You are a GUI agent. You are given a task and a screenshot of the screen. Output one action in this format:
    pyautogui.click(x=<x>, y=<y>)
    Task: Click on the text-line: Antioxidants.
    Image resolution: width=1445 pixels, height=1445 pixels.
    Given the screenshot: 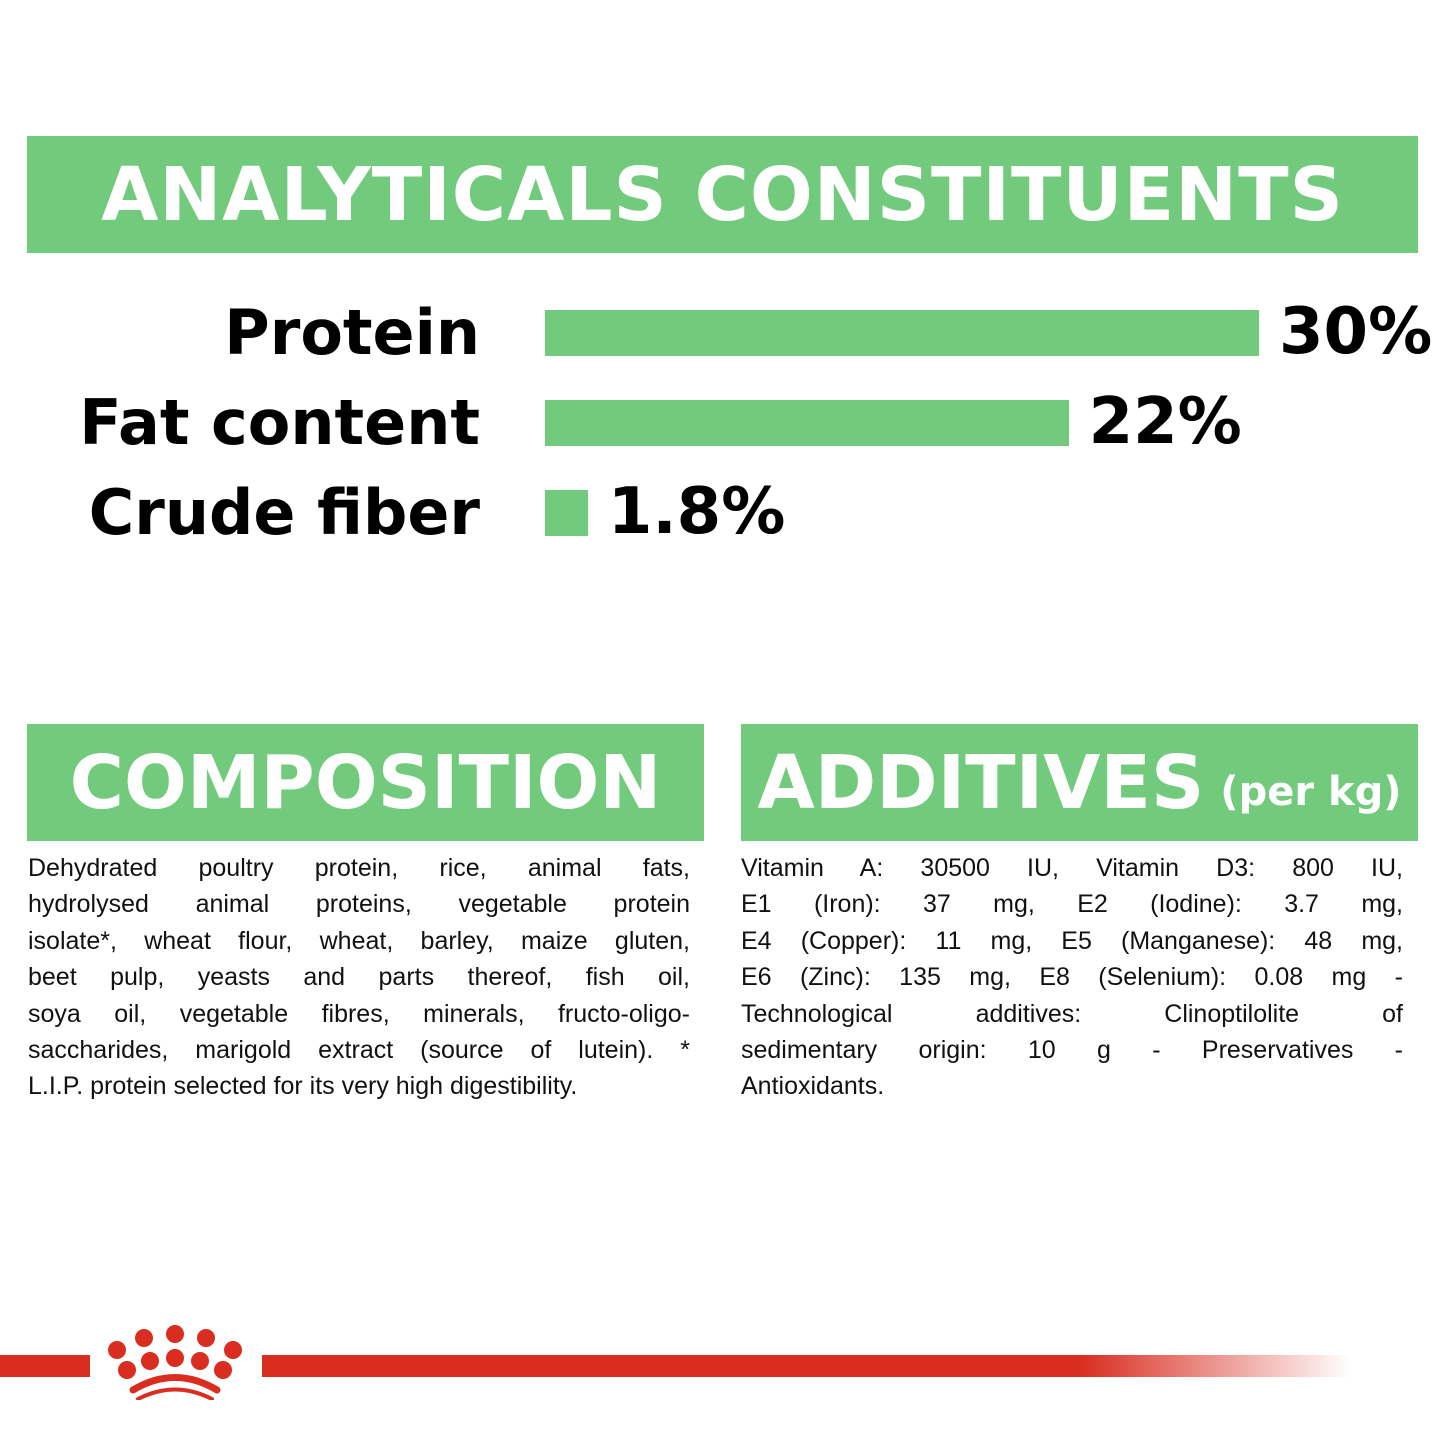 What is the action you would take?
    pyautogui.click(x=813, y=1086)
    